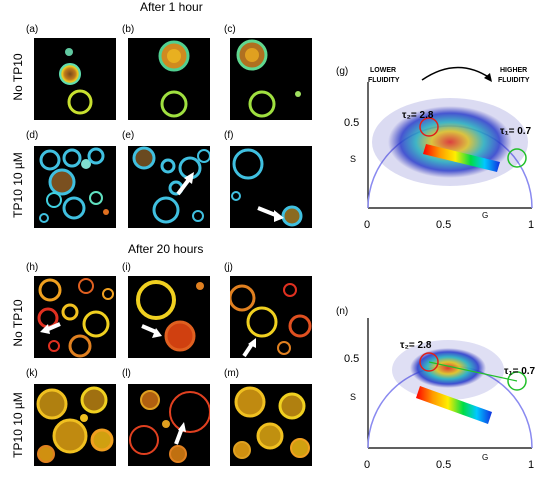  Describe the element at coordinates (229, 135) in the screenshot. I see `panel-label-f: (f)` at that location.